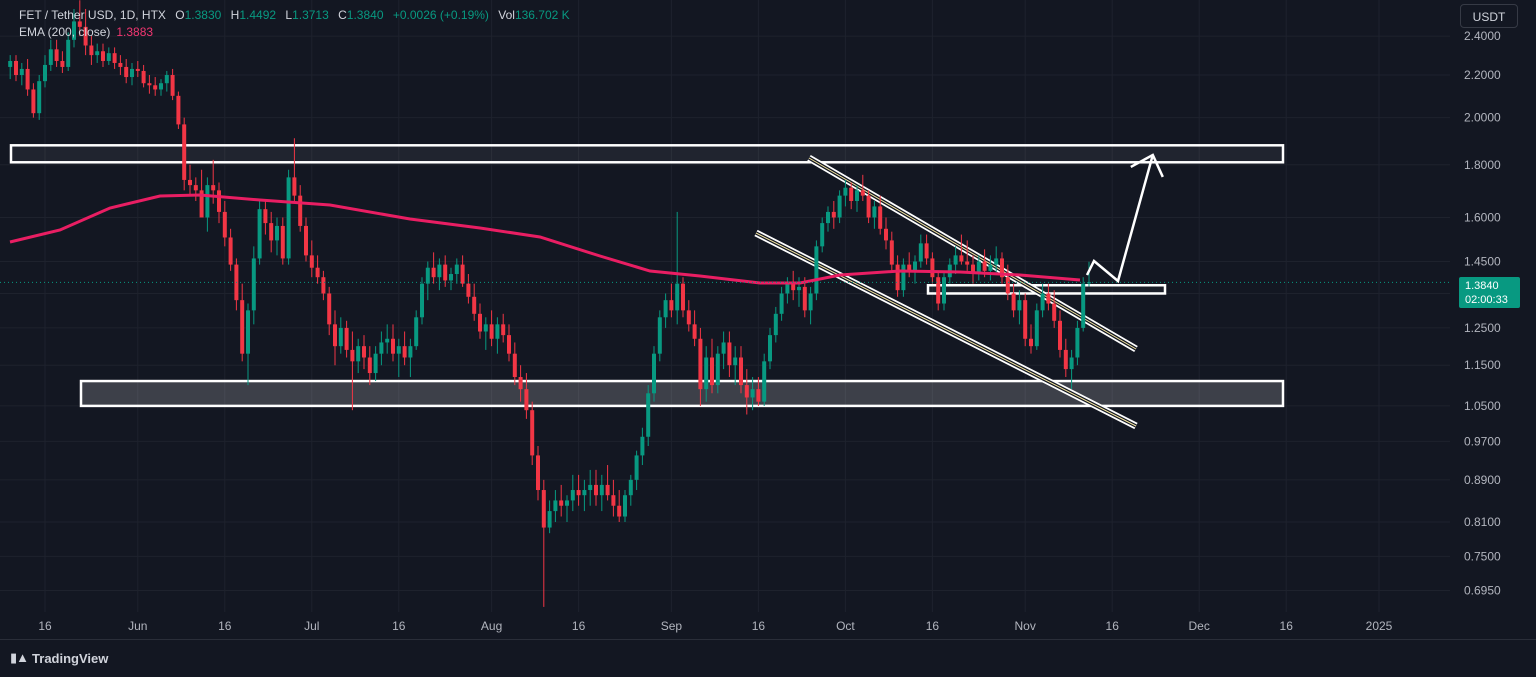 This screenshot has height=677, width=1536. What do you see at coordinates (672, 626) in the screenshot?
I see `time-tick-label: Sep` at bounding box center [672, 626].